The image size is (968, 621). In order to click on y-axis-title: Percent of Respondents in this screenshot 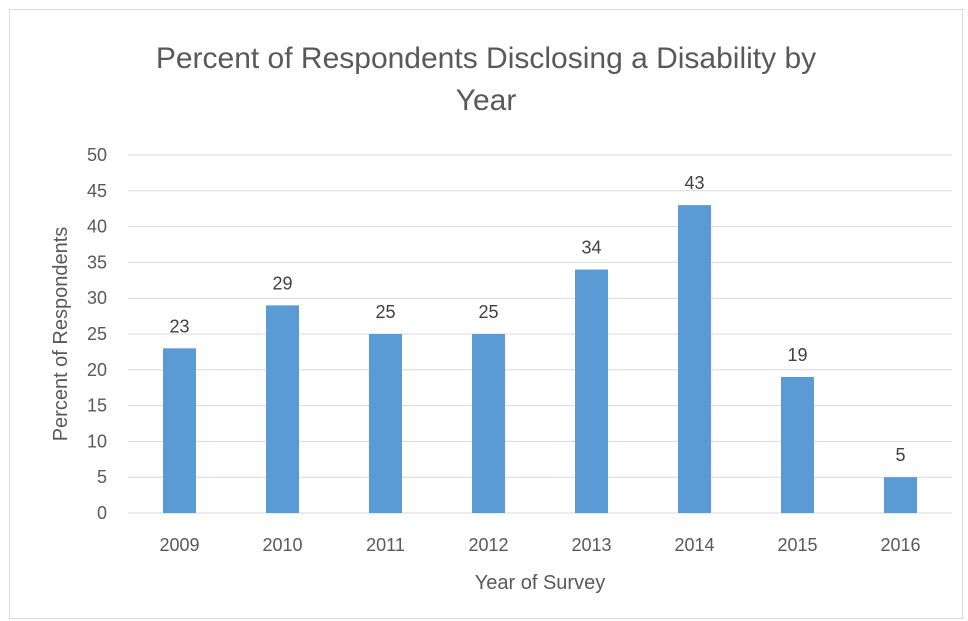, I will do `click(61, 334)`.